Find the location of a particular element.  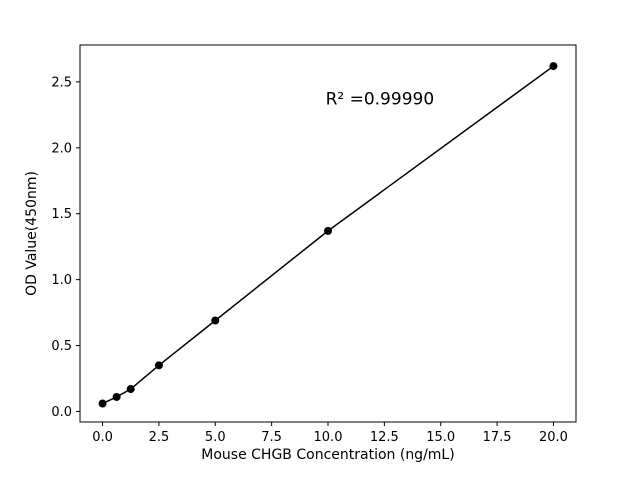

y-tick-label: 0.5 is located at coordinates (61, 346).